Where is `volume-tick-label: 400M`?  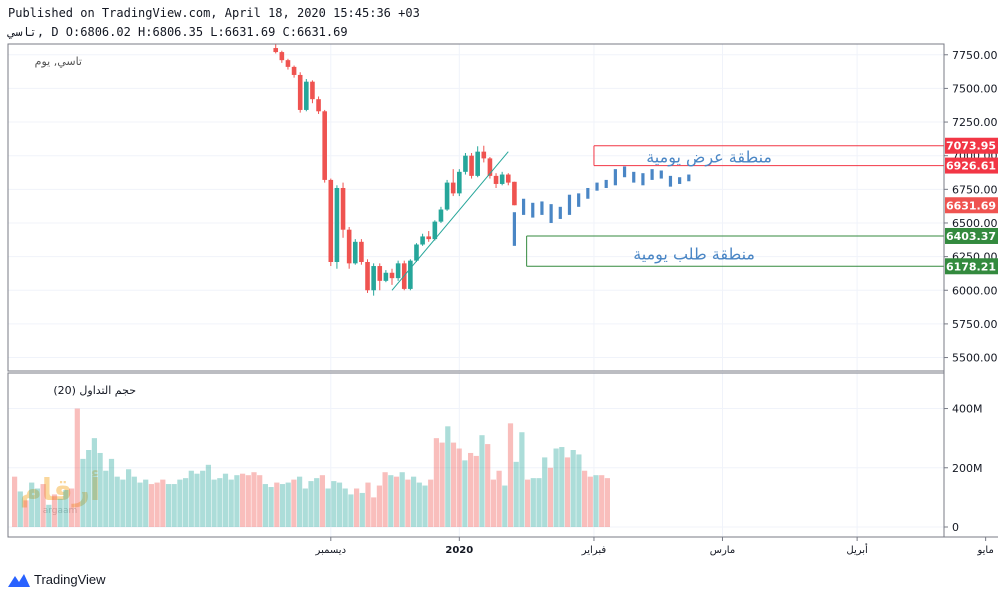 volume-tick-label: 400M is located at coordinates (967, 409).